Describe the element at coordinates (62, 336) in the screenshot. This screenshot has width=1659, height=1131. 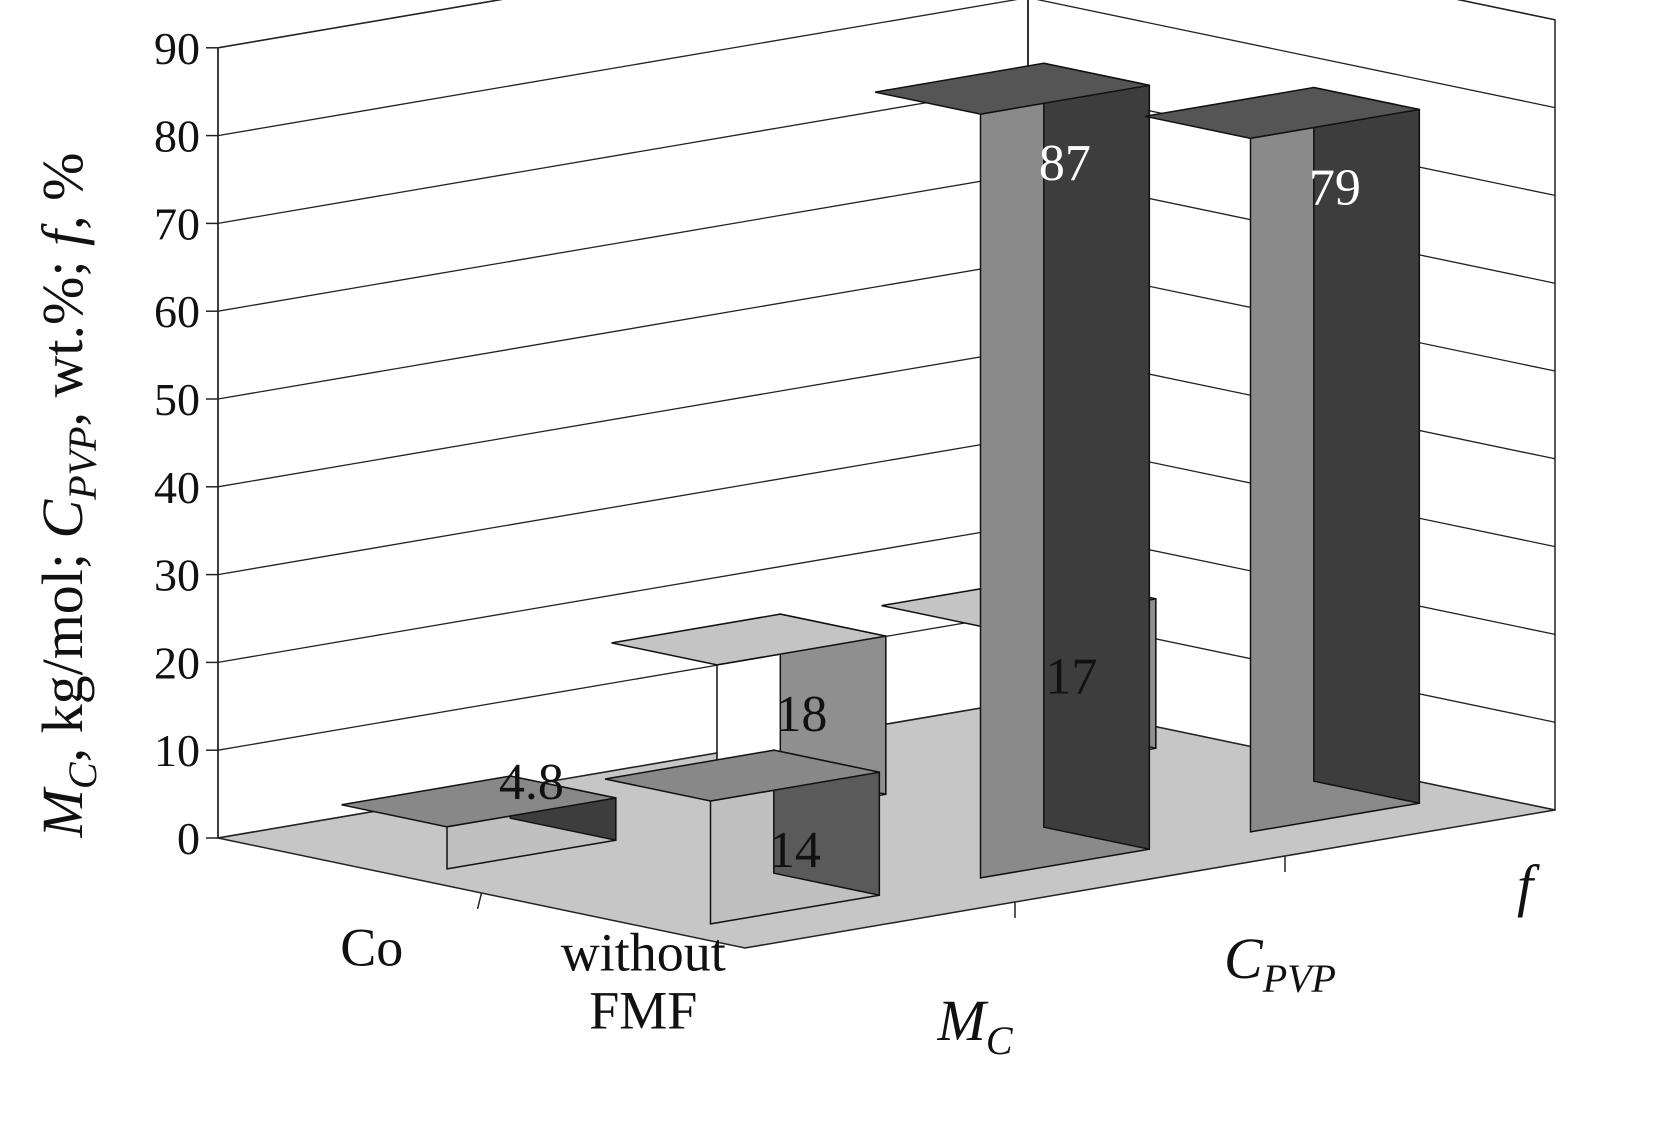
I see `y-axis-label-part: , wt.%;` at that location.